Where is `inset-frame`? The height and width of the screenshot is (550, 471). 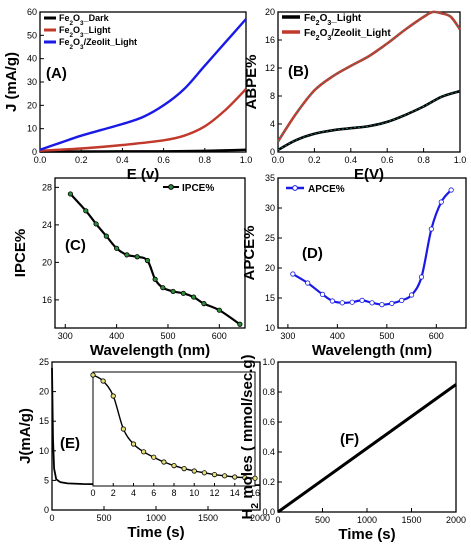 inset-frame is located at coordinates (174, 429).